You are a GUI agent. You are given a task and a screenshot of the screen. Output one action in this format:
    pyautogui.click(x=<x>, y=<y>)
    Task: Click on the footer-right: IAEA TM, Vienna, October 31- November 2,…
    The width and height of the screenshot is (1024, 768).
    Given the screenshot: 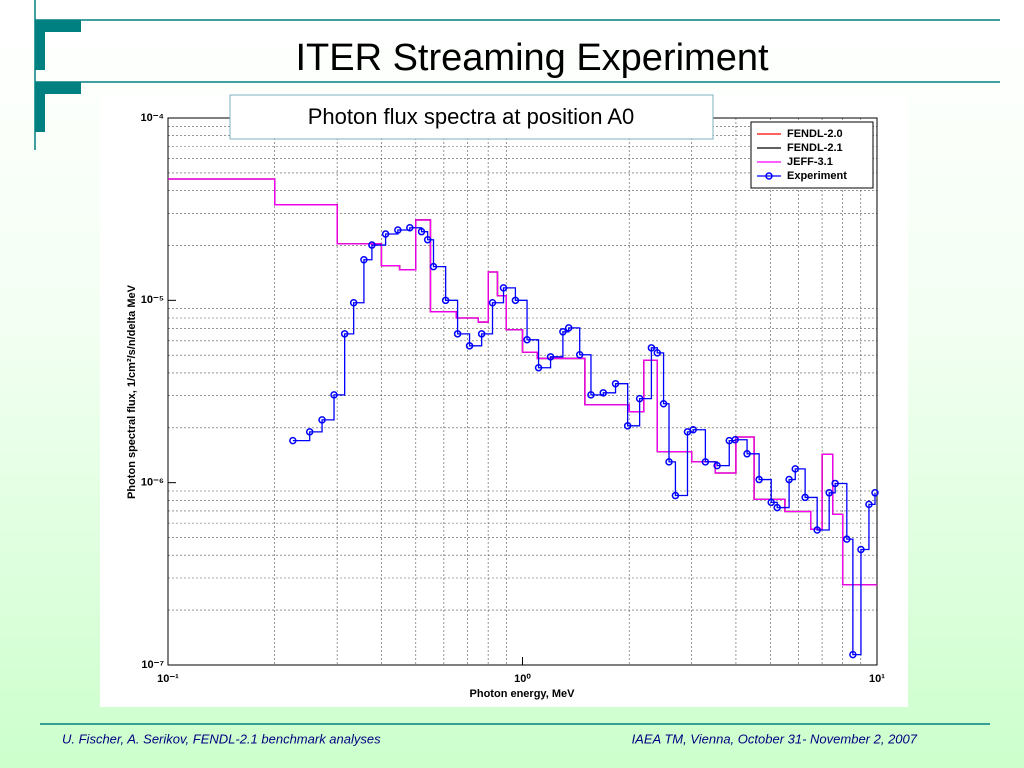 What is the action you would take?
    pyautogui.click(x=775, y=738)
    